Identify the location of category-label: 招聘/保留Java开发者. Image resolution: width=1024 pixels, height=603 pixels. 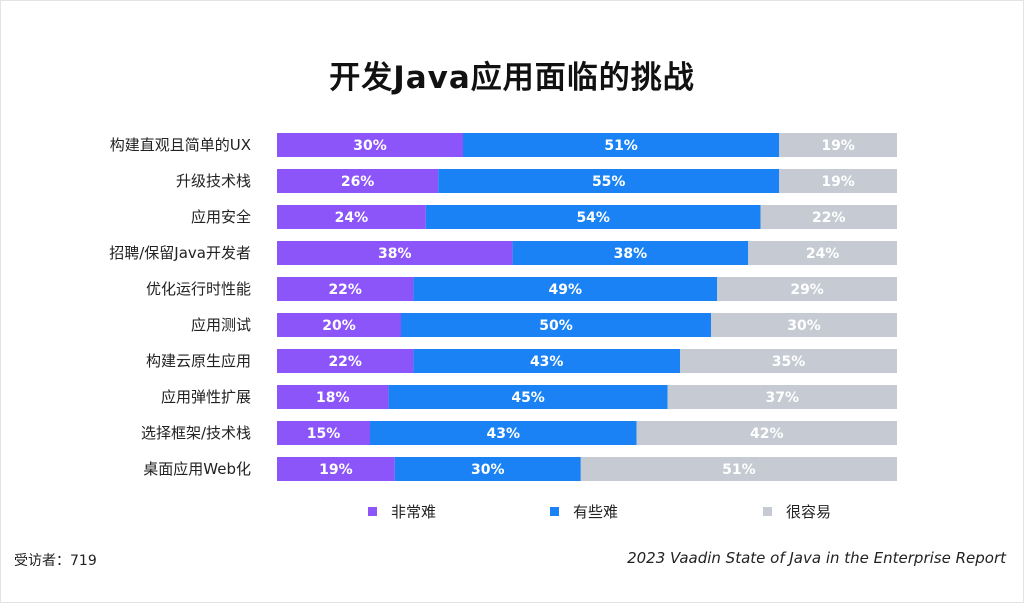
(180, 253).